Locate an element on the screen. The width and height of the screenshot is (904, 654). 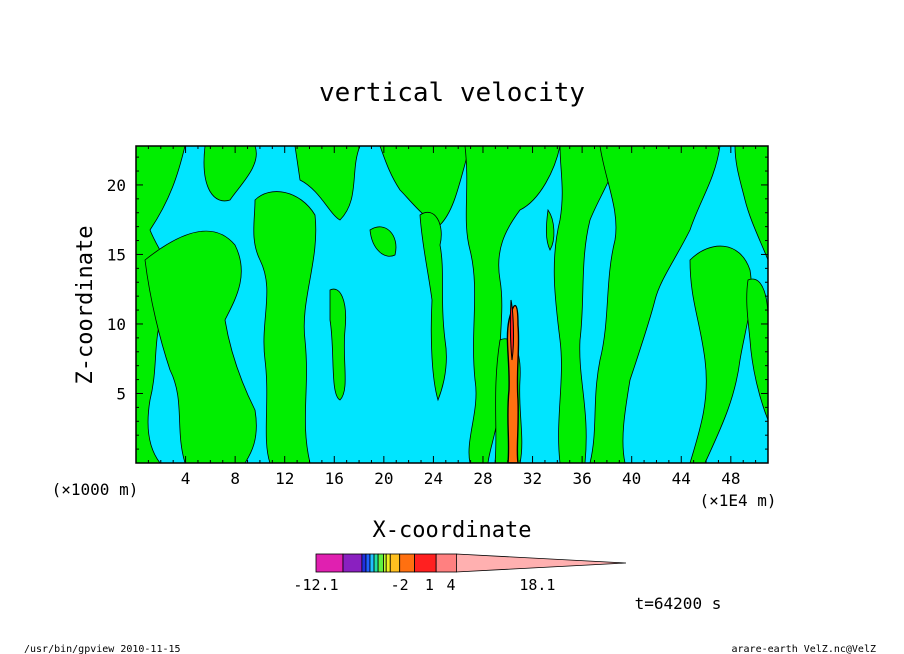
y-tick-label: 5 is located at coordinates (121, 393).